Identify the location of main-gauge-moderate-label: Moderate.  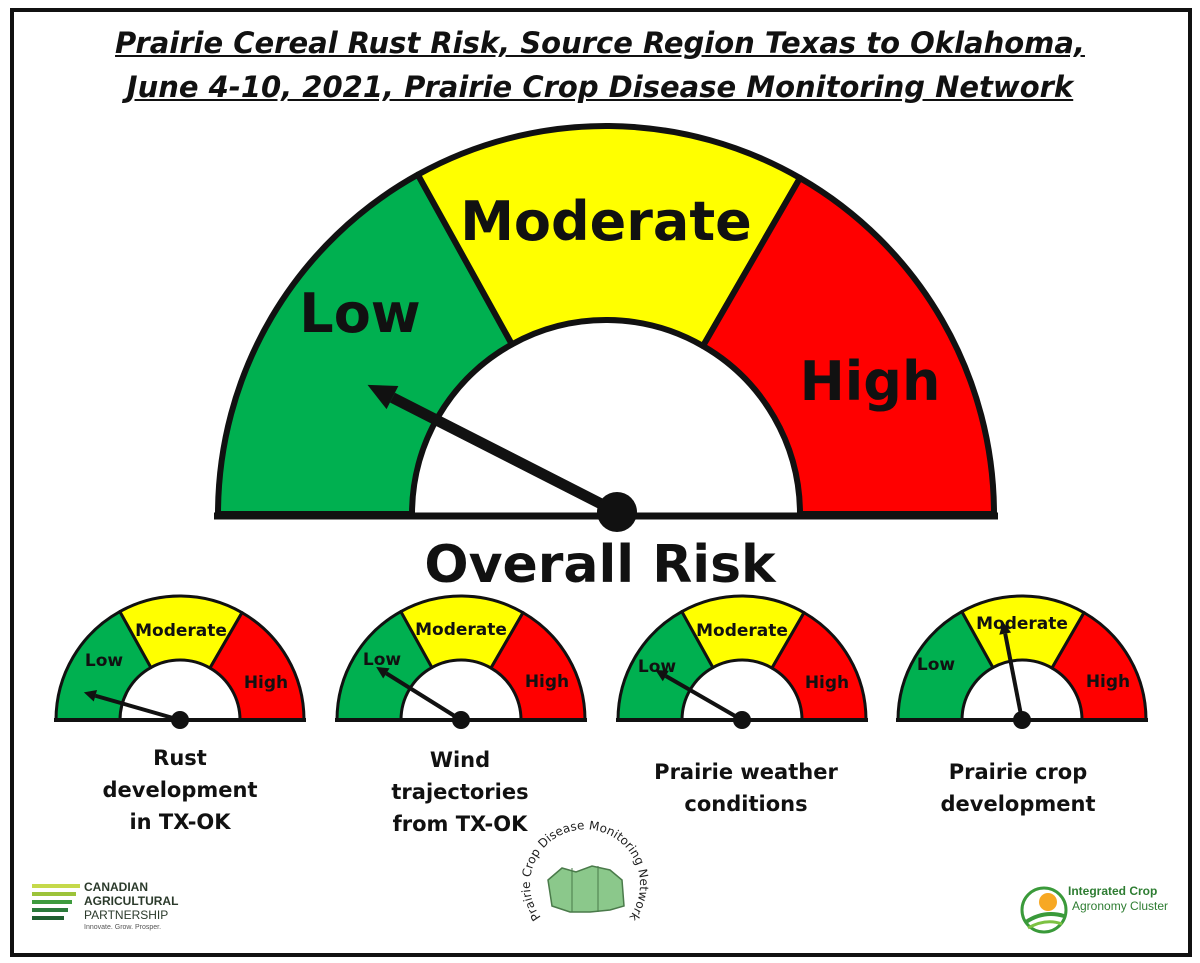
(606, 221).